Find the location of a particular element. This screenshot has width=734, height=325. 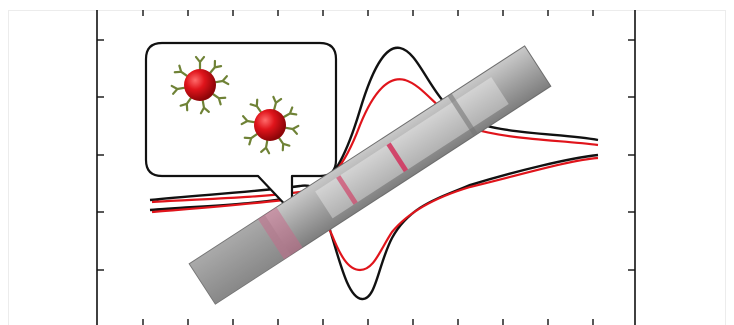

nanoparticle-callout is located at coordinates (241, 127).